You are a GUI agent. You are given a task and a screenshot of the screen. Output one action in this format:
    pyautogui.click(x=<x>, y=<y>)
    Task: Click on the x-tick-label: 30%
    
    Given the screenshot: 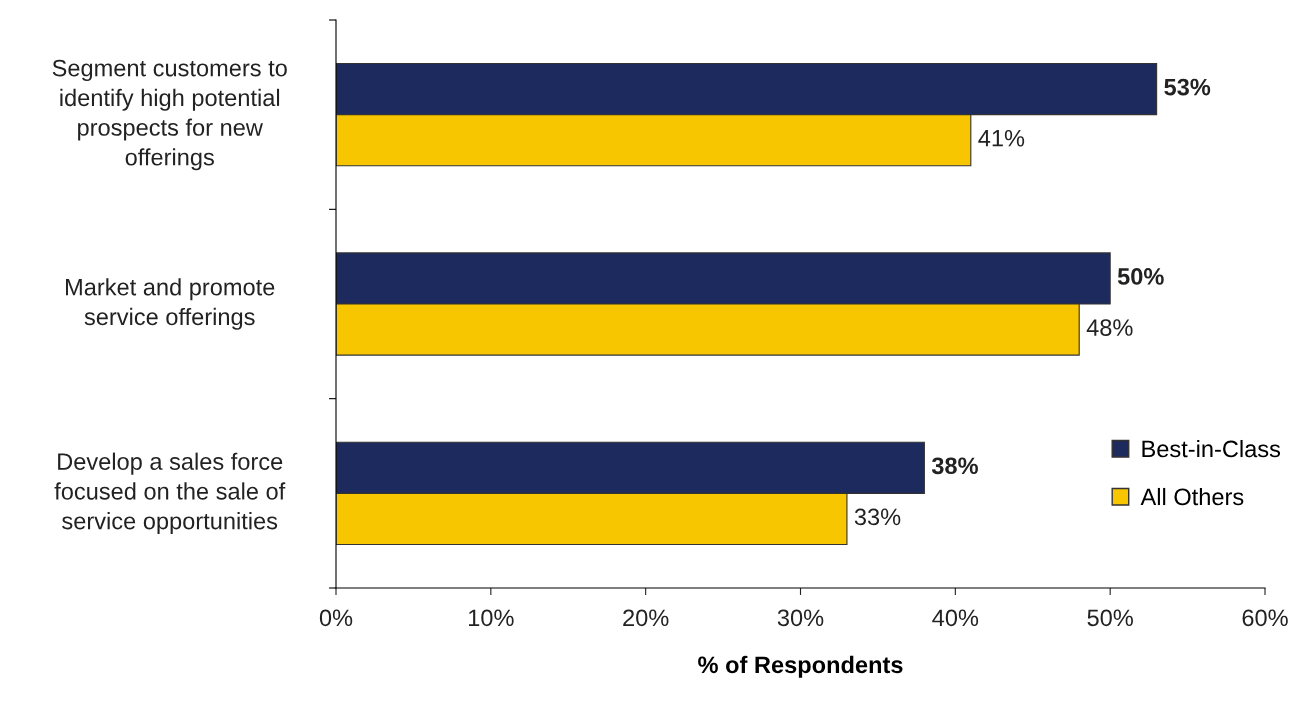 What is the action you would take?
    pyautogui.click(x=800, y=618)
    